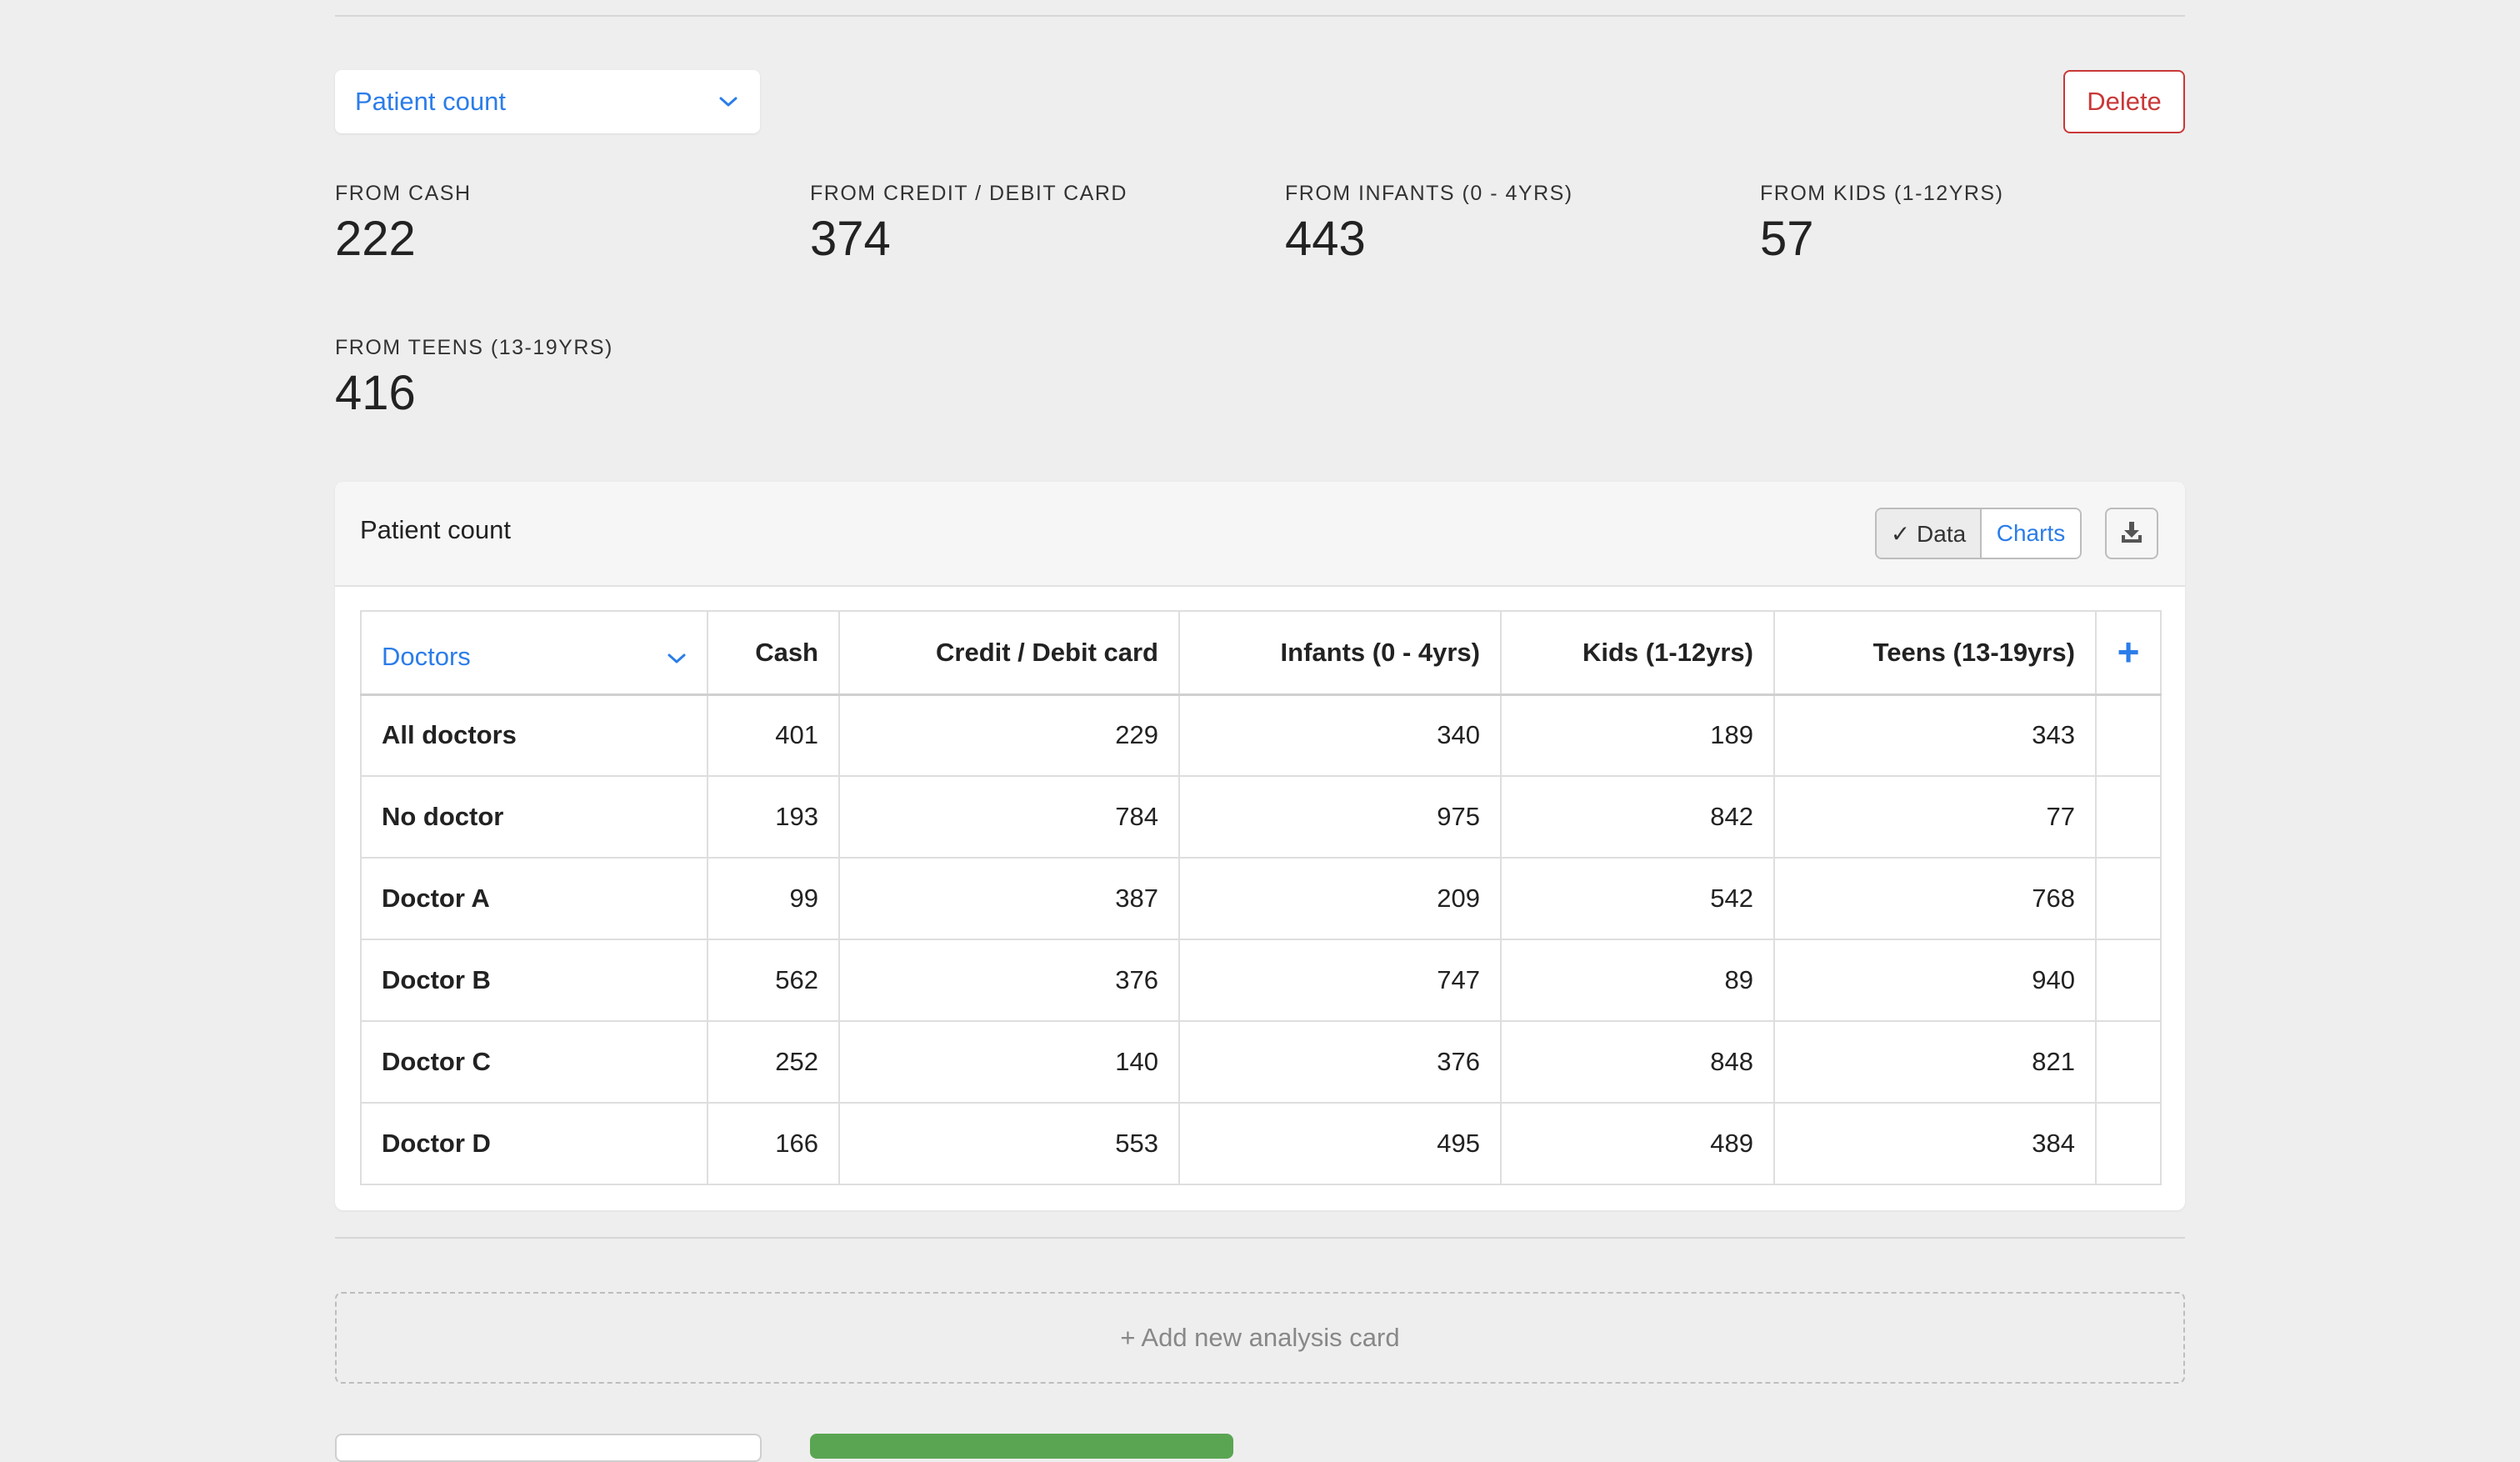 This screenshot has width=2520, height=1462. I want to click on view-toggle: ✓ Data Charts, so click(1978, 533).